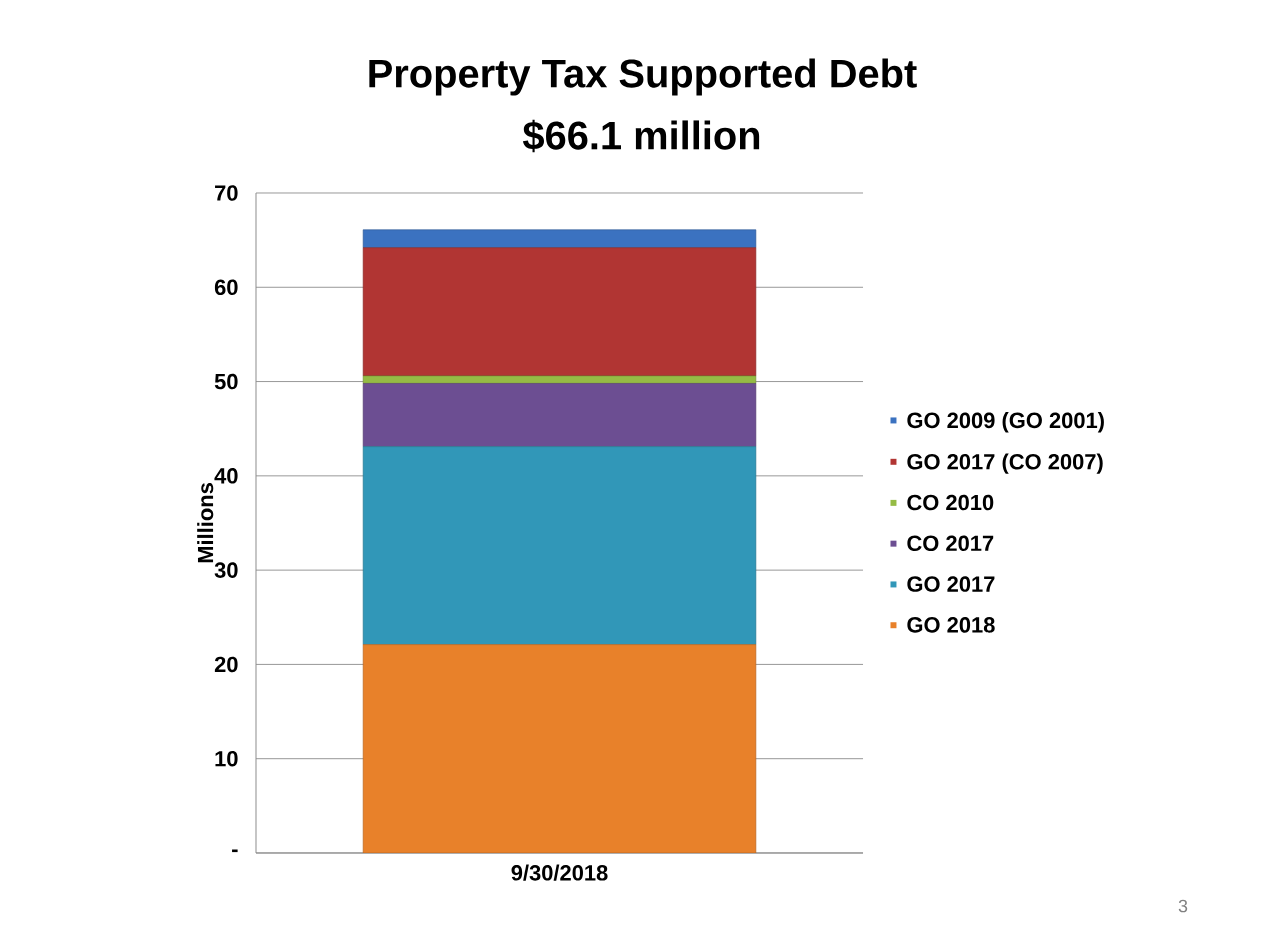 The image size is (1265, 949). What do you see at coordinates (226, 381) in the screenshot?
I see `y-tick-label: 50` at bounding box center [226, 381].